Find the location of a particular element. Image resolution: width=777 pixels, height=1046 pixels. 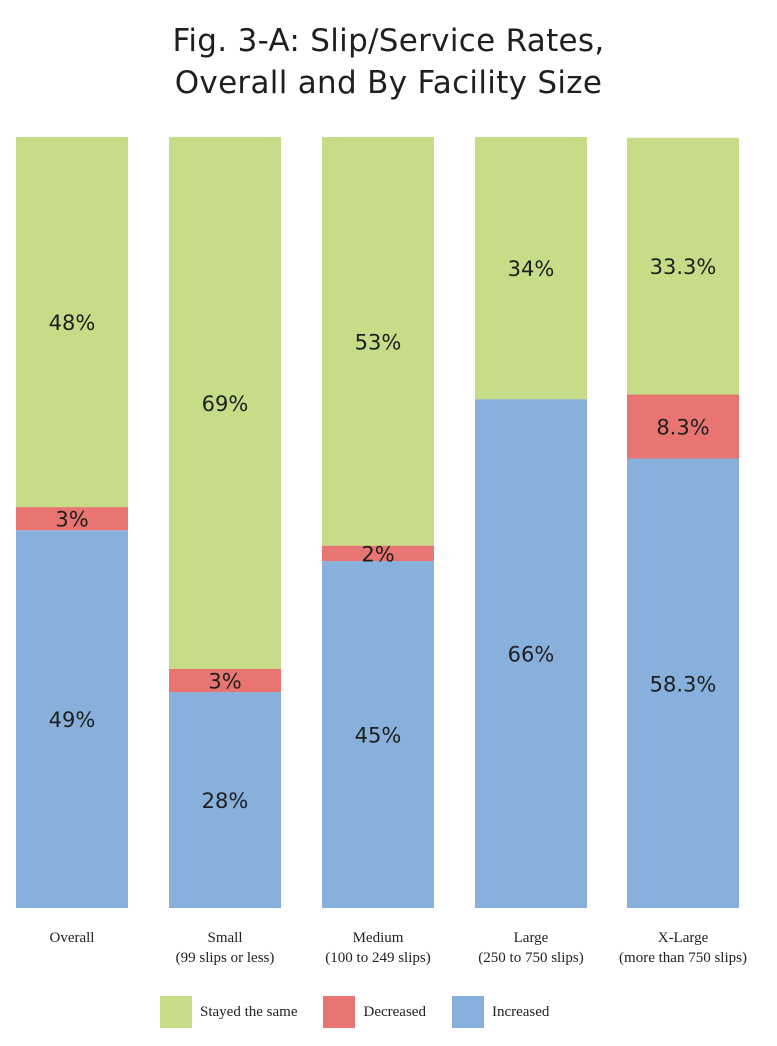

data-label-overall-increased: 49% is located at coordinates (72, 720).